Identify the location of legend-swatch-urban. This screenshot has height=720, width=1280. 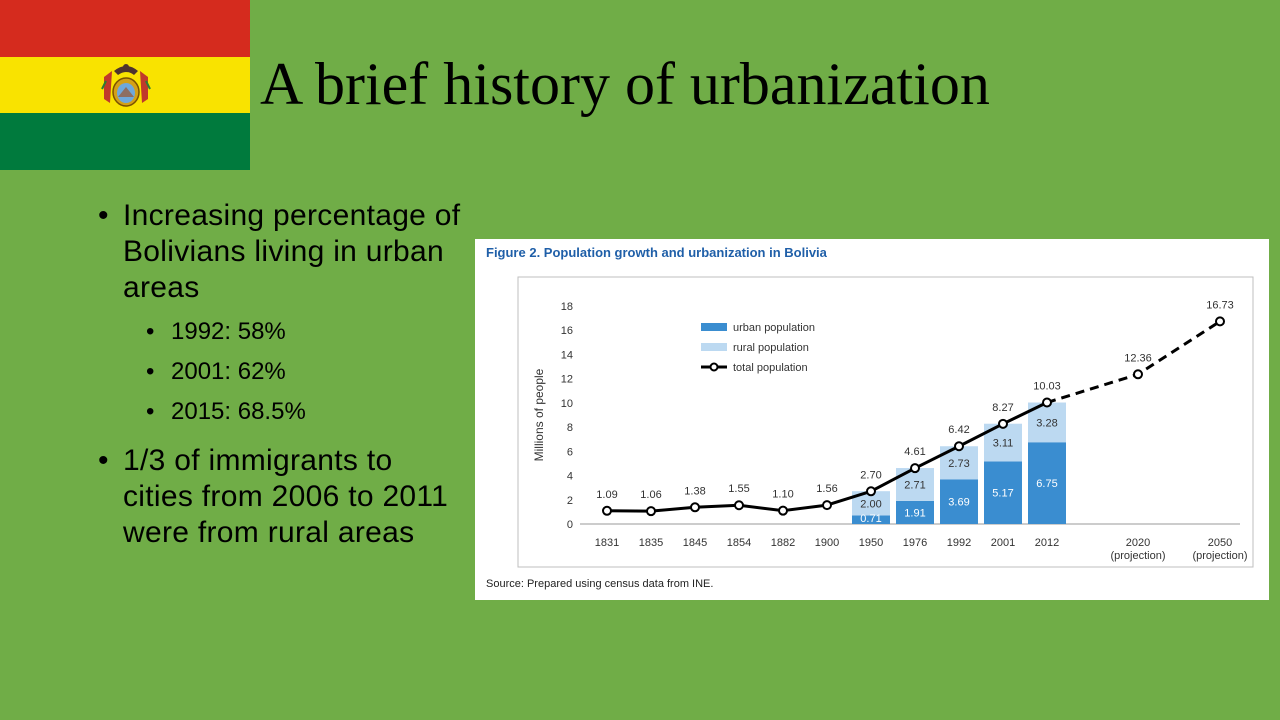
(714, 327).